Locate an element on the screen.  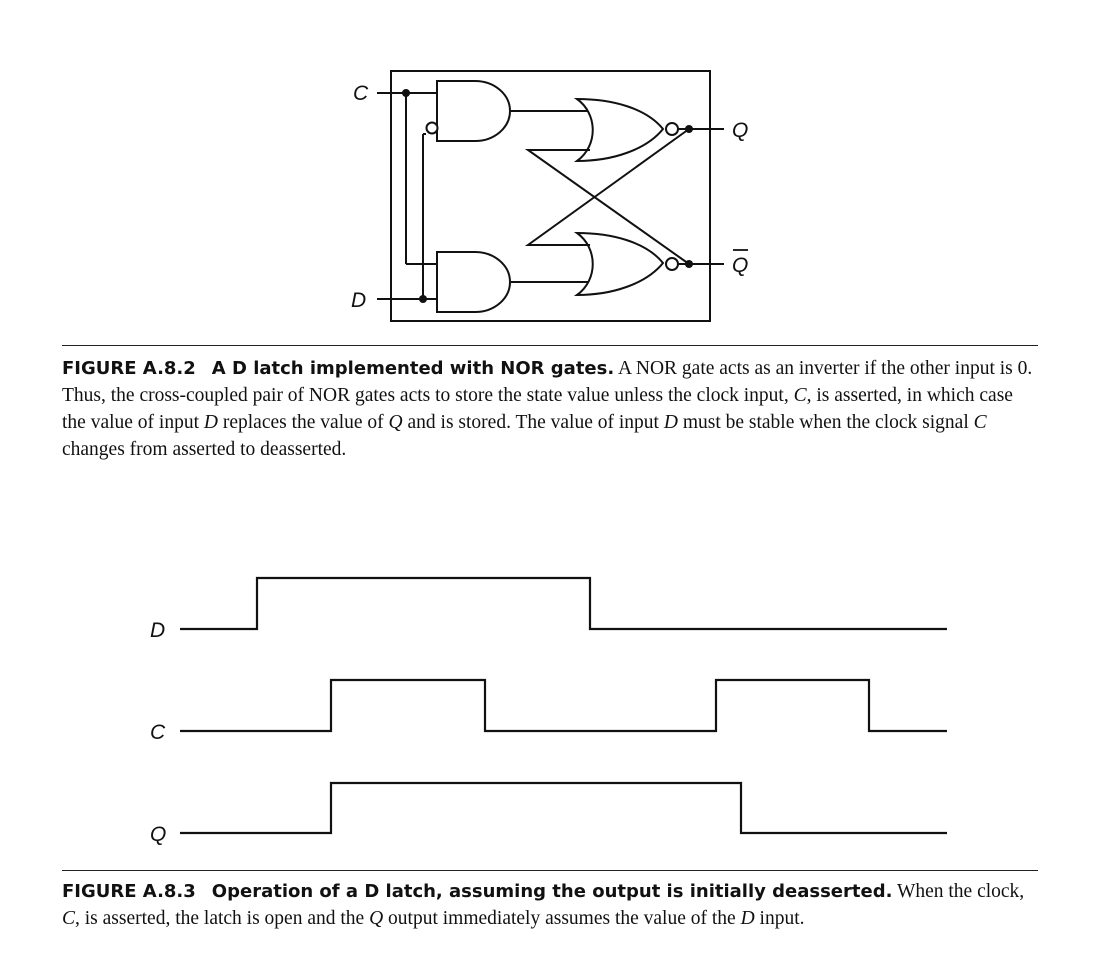
waveform-q is located at coordinates (563, 808).